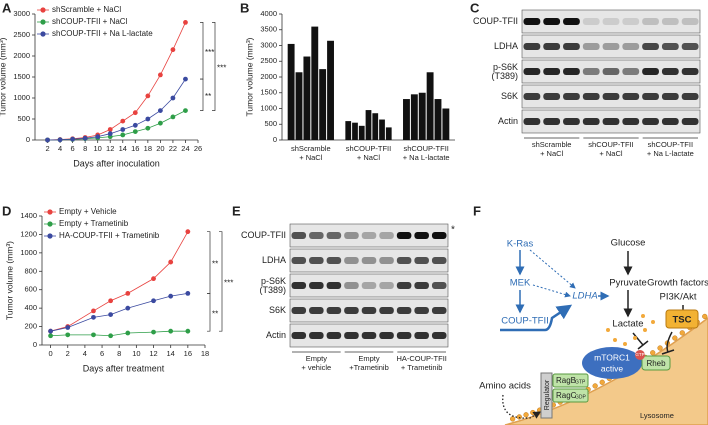 This screenshot has width=708, height=425. Describe the element at coordinates (30, 307) in the screenshot. I see `y-tick-label: 400` at that location.